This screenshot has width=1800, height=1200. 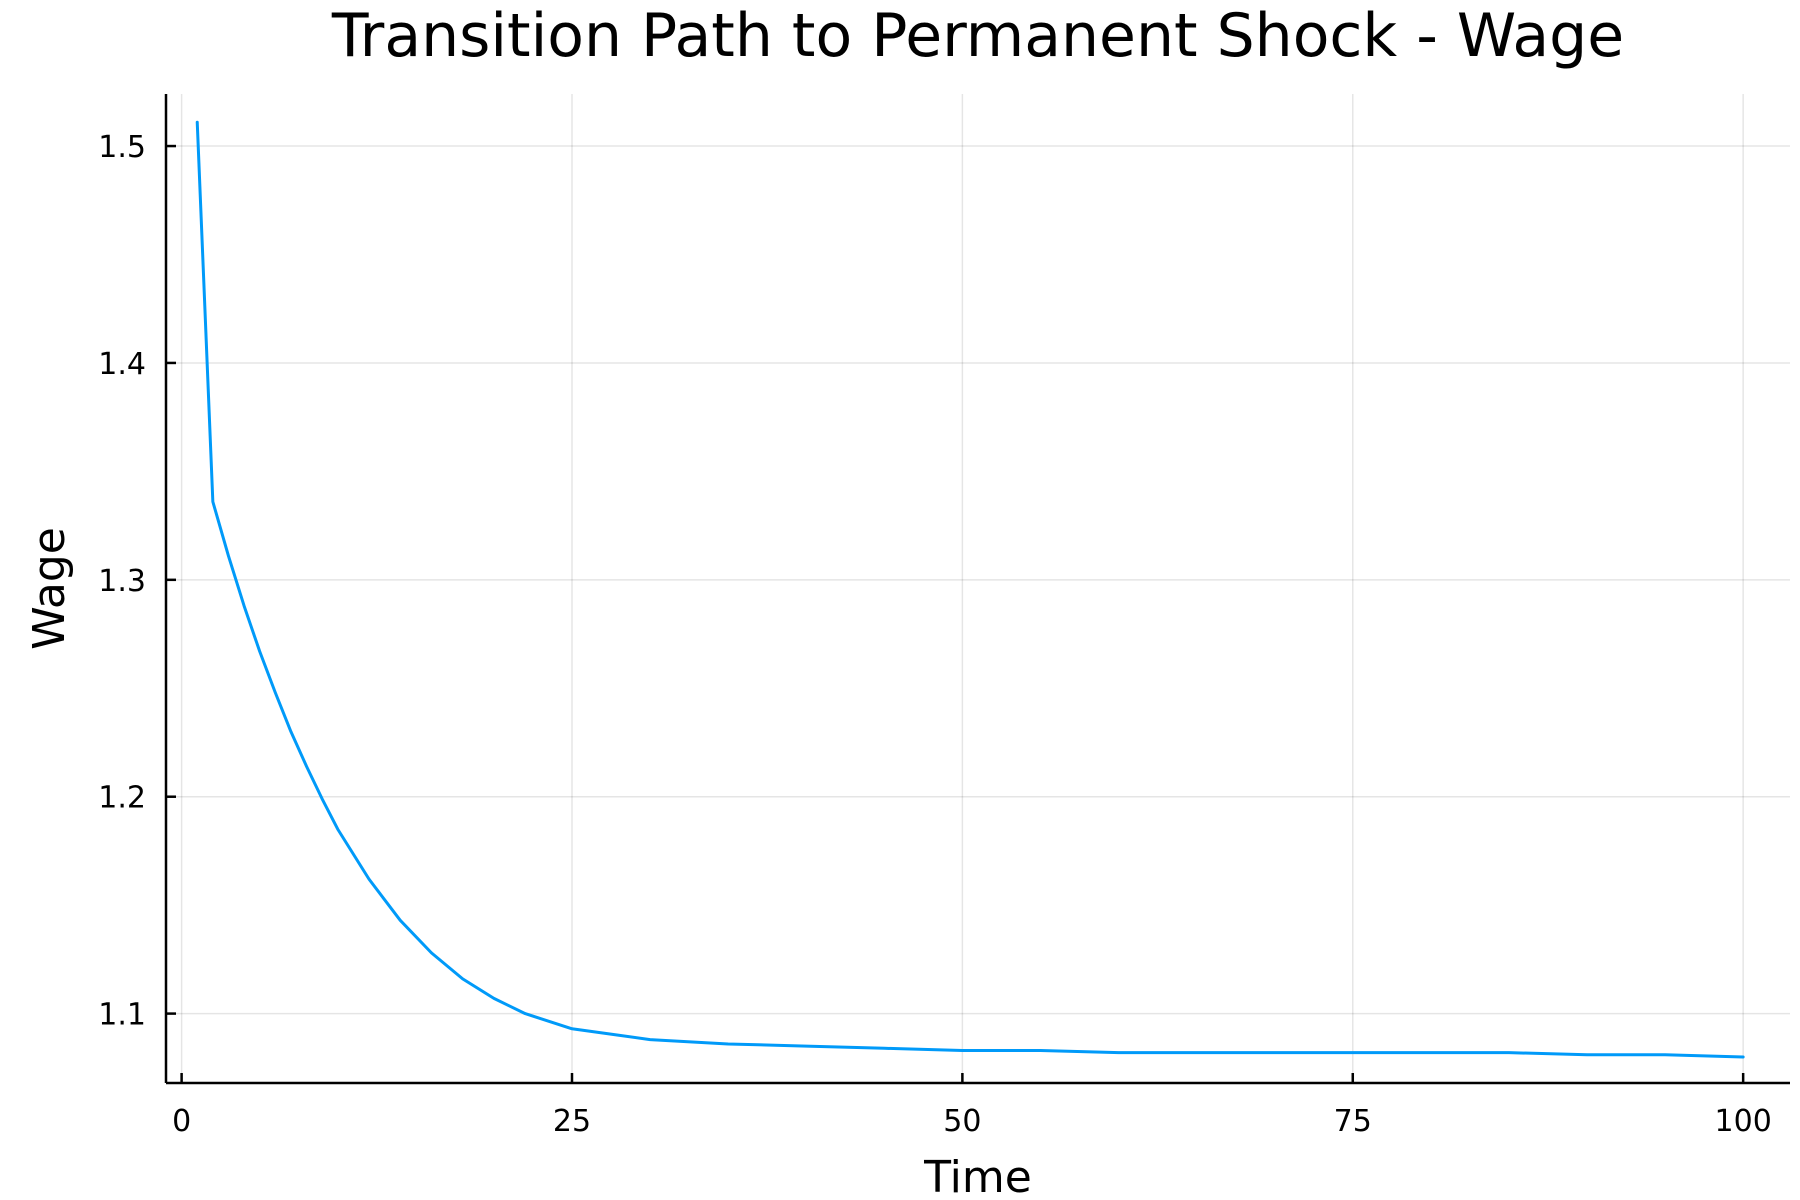 I want to click on x-tick-label: 25, so click(x=572, y=1121).